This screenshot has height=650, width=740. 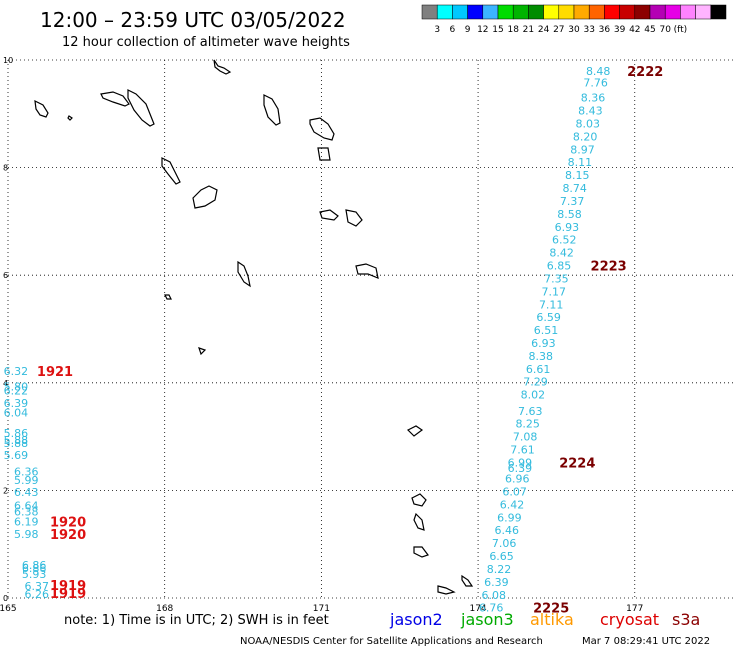 What do you see at coordinates (649, 30) in the screenshot?
I see `colorbar-label: 45` at bounding box center [649, 30].